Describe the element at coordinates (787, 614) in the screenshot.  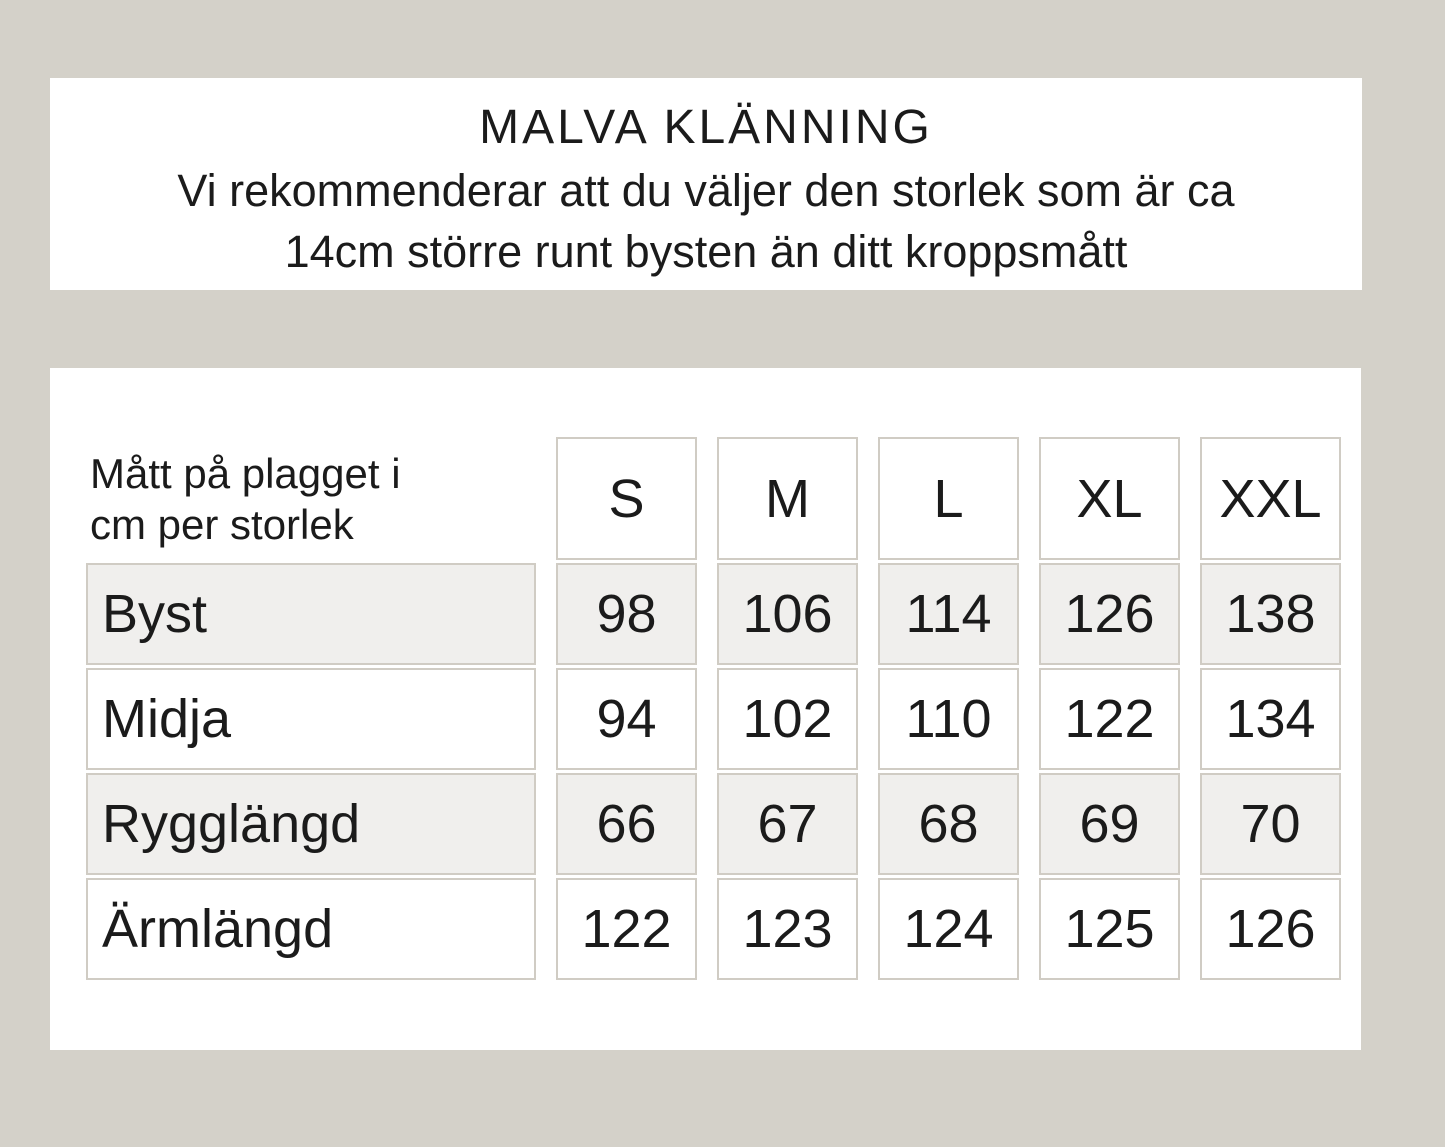
I see `byst-value-m: 106` at that location.